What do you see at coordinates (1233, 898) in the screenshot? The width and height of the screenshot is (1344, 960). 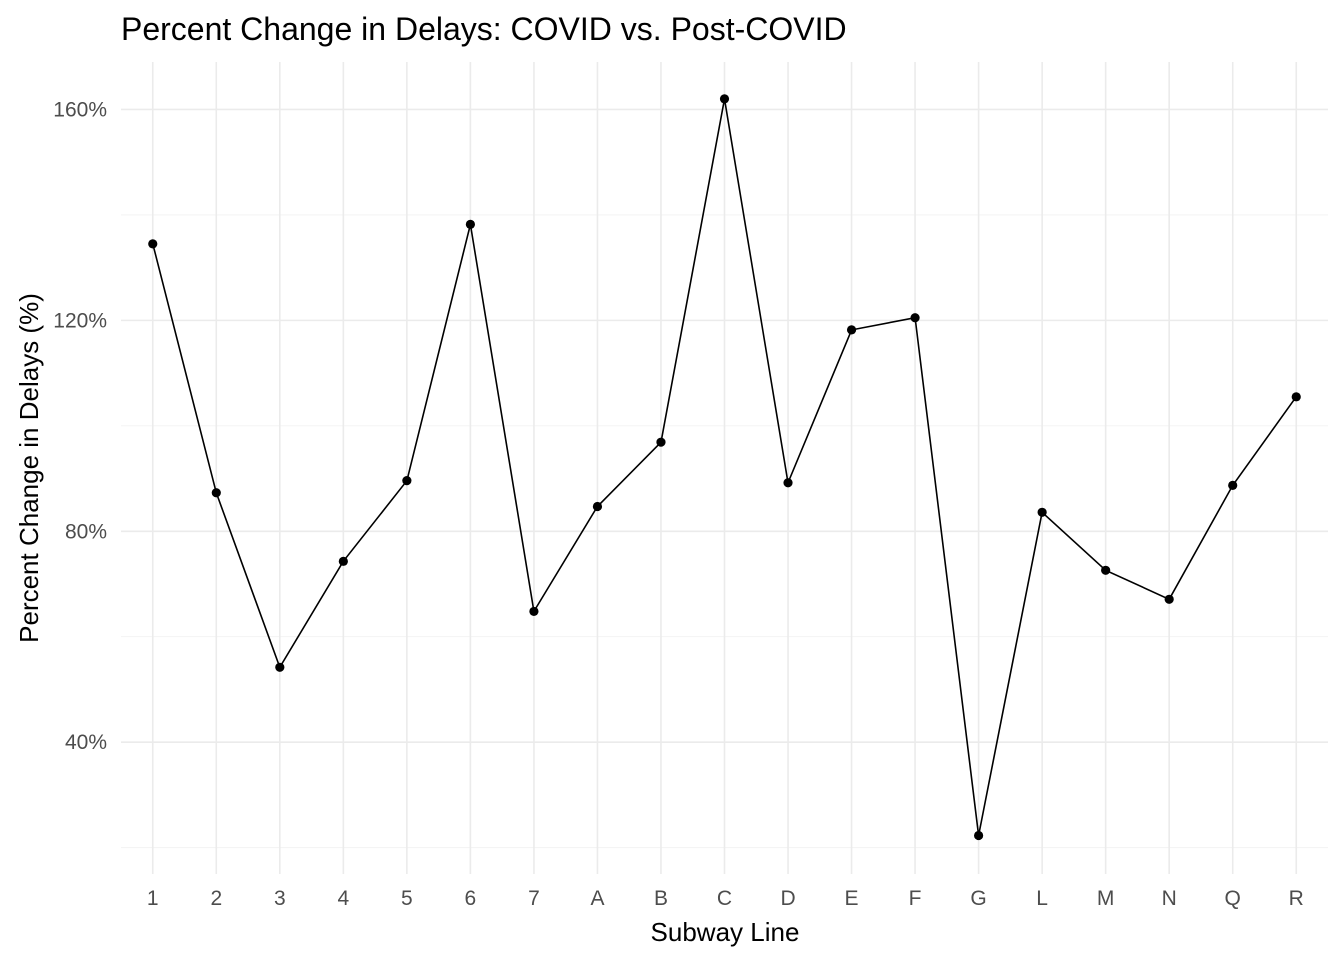 I see `x-tick-label: Q` at bounding box center [1233, 898].